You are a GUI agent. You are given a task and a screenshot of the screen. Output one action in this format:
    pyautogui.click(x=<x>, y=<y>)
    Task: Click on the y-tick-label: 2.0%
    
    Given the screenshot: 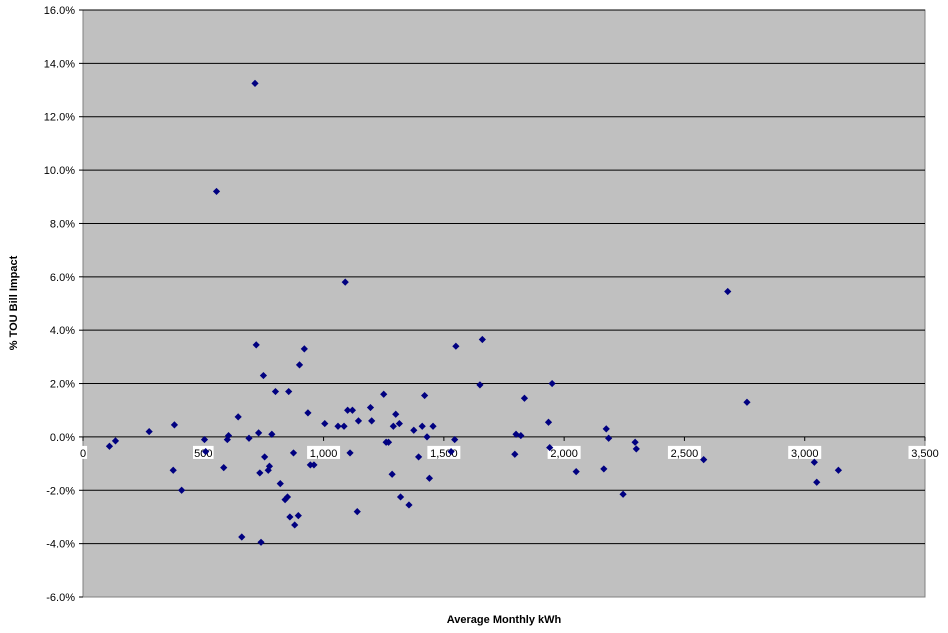 What is the action you would take?
    pyautogui.click(x=62, y=385)
    